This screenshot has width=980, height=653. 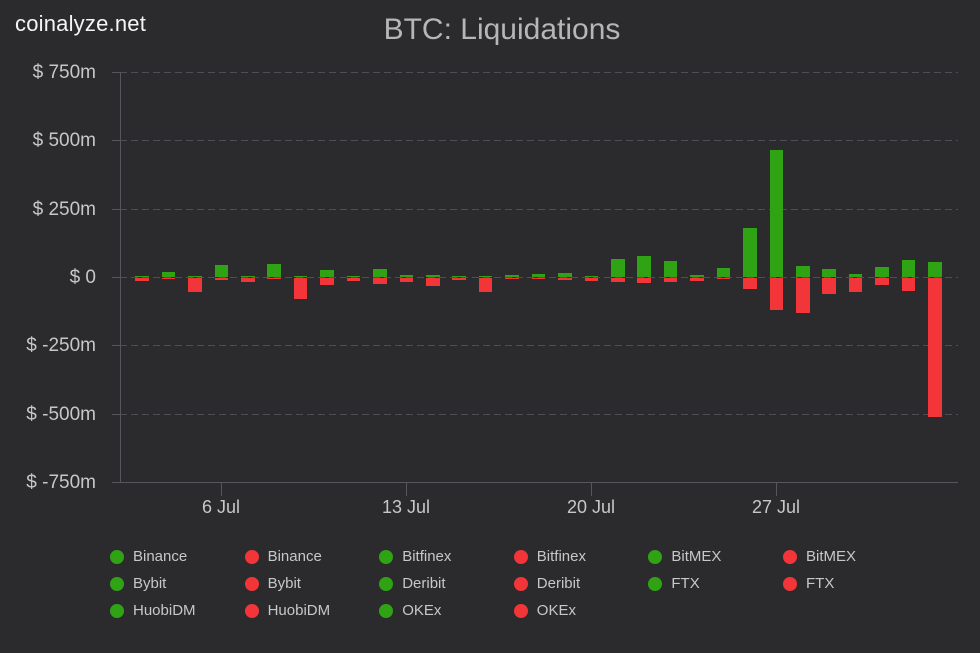 I want to click on bar-short-29-Jul, so click(x=829, y=286).